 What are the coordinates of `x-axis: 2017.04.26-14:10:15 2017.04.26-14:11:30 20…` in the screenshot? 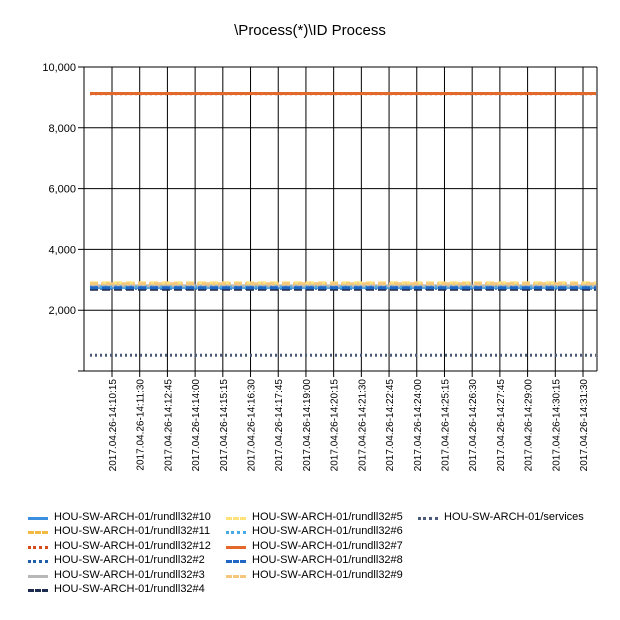 It's located at (349, 425).